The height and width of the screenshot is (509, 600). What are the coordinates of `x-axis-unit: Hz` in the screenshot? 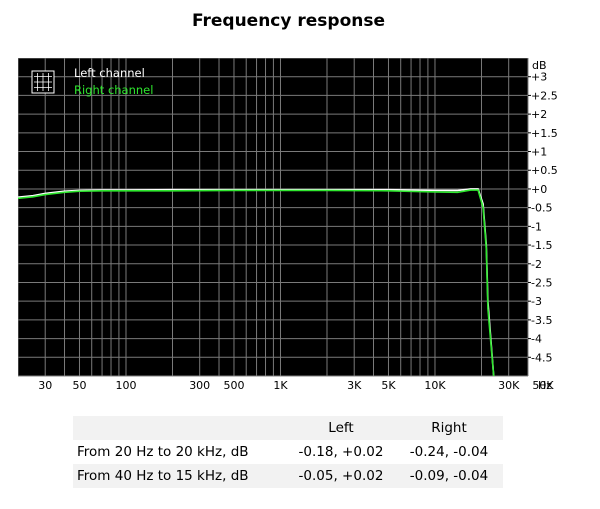 It's located at (545, 385).